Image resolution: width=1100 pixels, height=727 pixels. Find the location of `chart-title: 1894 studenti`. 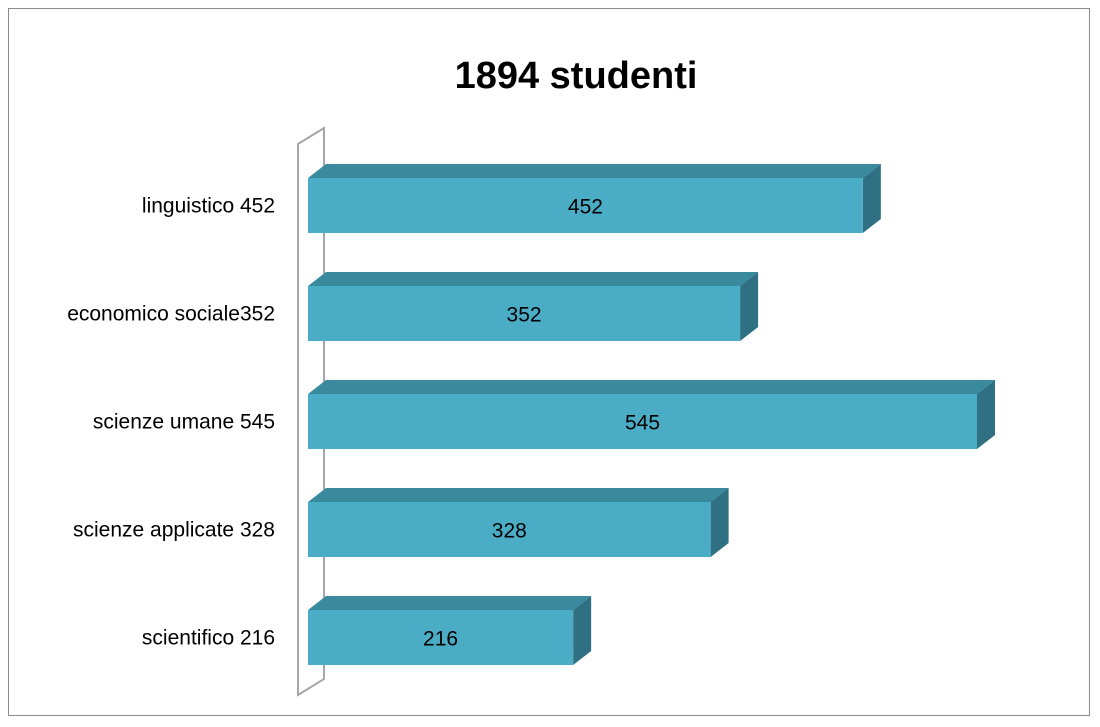

chart-title: 1894 studenti is located at coordinates (576, 76).